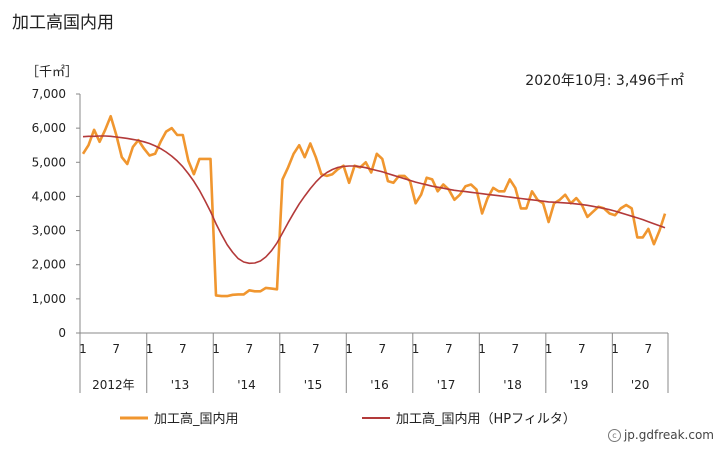 This screenshot has height=450, width=728. What do you see at coordinates (196, 419) in the screenshot?
I see `legend-label: 加工高_国内用` at bounding box center [196, 419].